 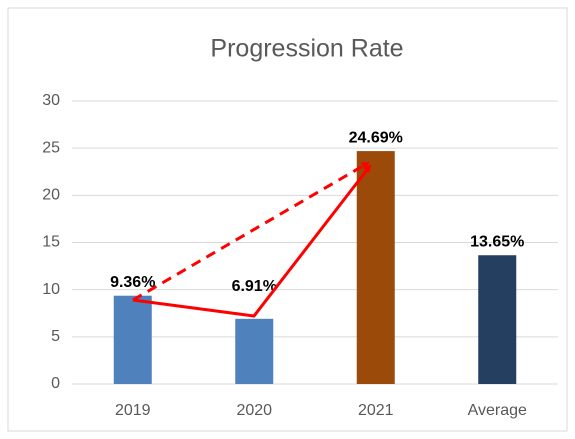 What do you see at coordinates (497, 241) in the screenshot?
I see `value-label: 13.65%` at bounding box center [497, 241].